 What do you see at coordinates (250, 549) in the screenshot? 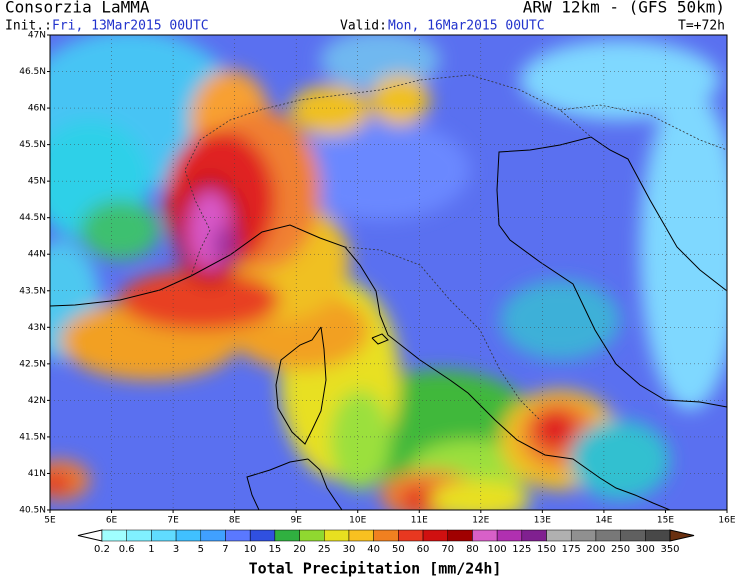
I see `colorbar-label: 10` at bounding box center [250, 549].